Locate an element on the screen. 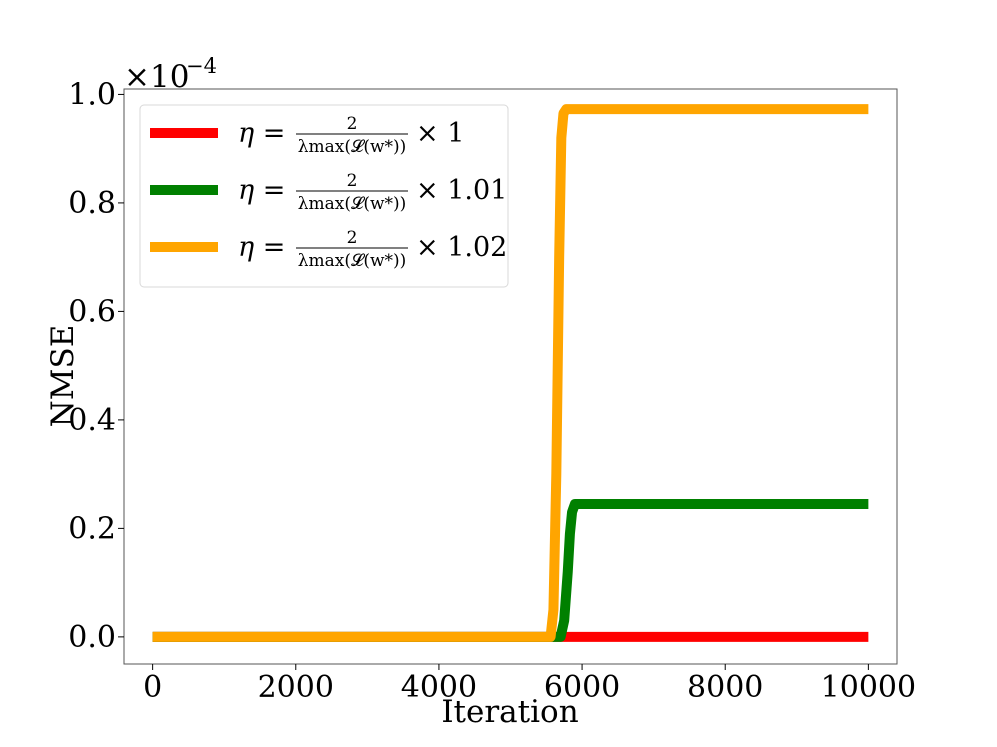 The width and height of the screenshot is (997, 747). y-tick-label: 1.0 is located at coordinates (92, 94).